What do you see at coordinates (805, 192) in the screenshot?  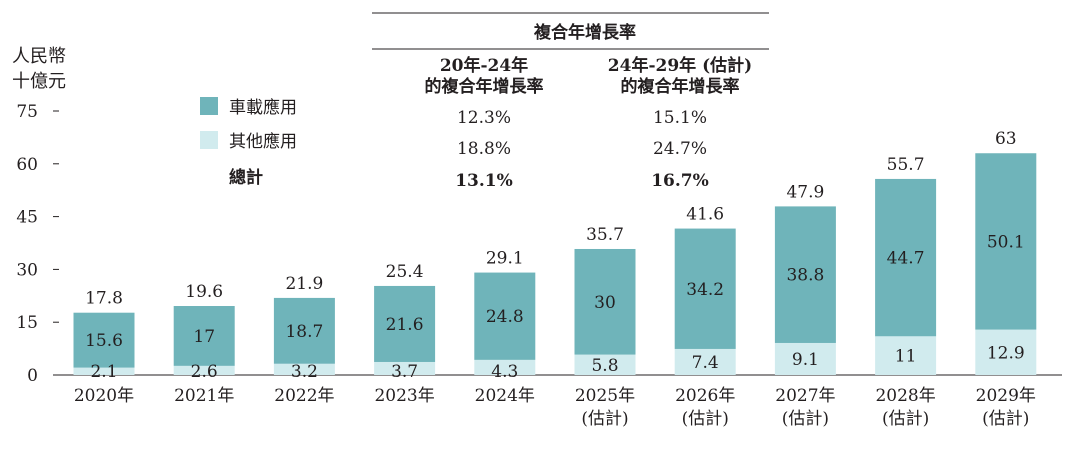 I see `bar-total-label: 47.9` at bounding box center [805, 192].